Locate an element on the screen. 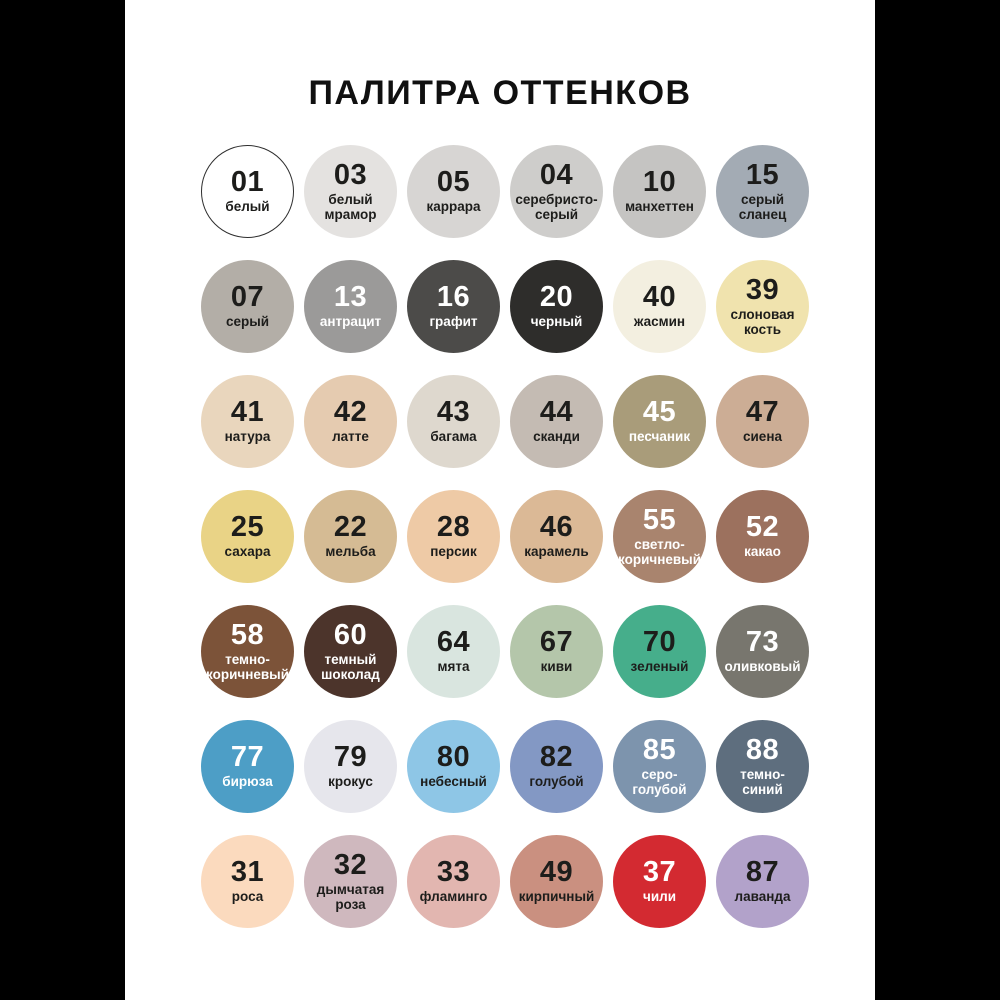  color-swatch-79: 79 крокус is located at coordinates (350, 766).